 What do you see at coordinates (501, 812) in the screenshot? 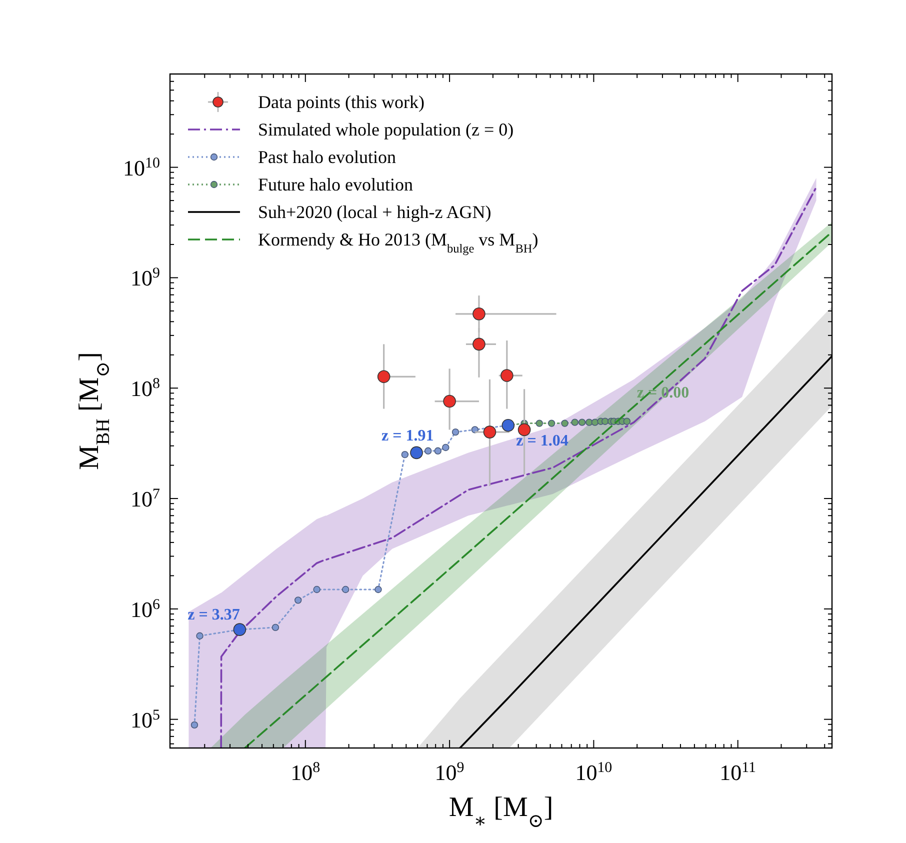
I see `x-axis-title: M$_{∗}$ [M$_{⊙}$]` at bounding box center [501, 812].